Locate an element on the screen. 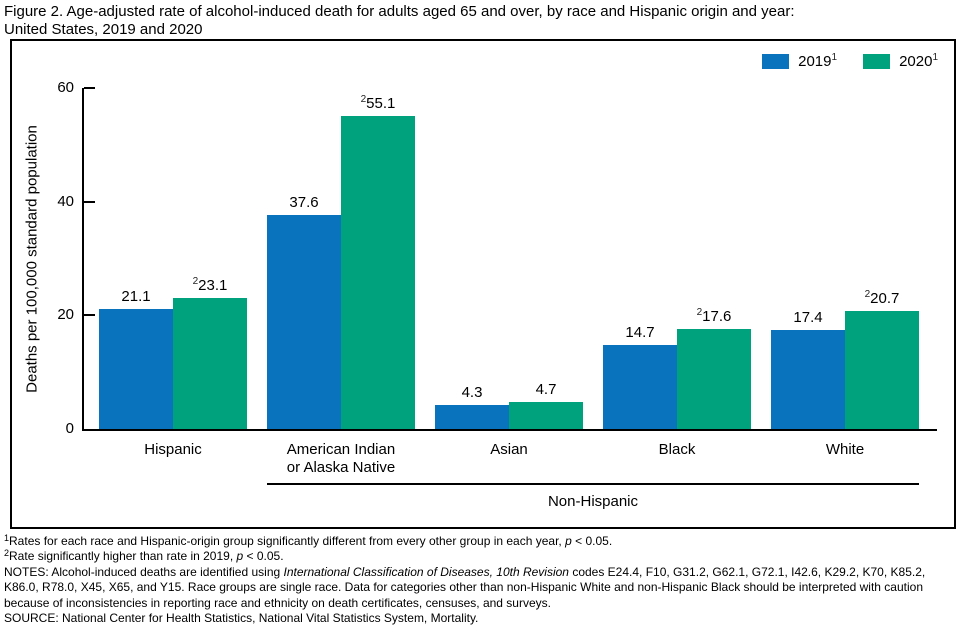 This screenshot has width=960, height=628. bar-value-label: 37.6 is located at coordinates (304, 203).